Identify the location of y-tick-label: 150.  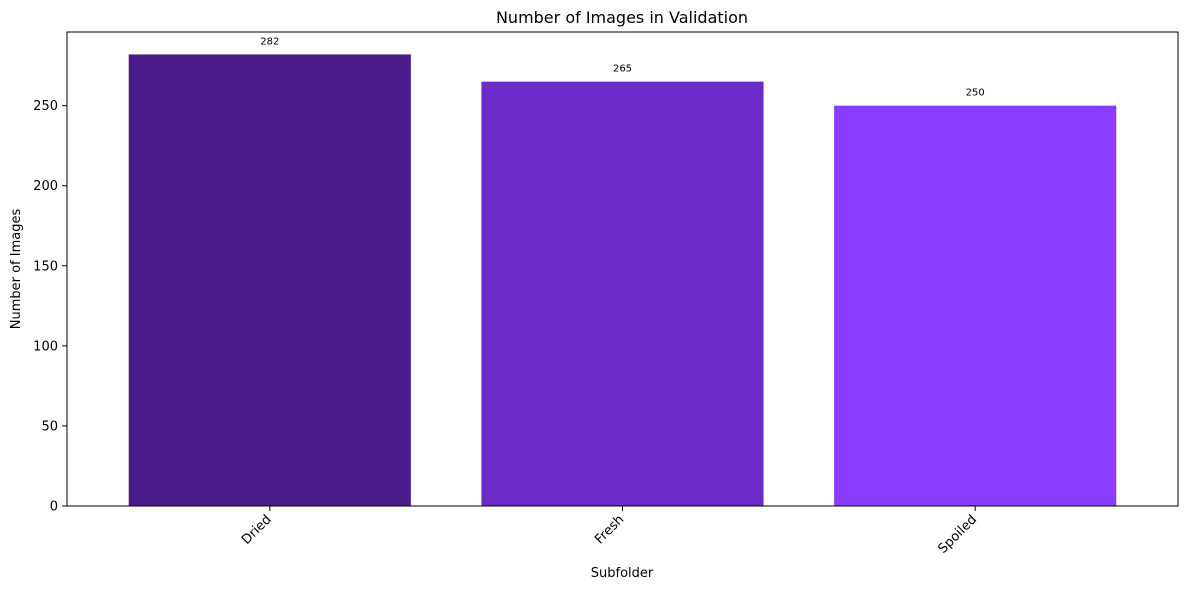
(45, 266).